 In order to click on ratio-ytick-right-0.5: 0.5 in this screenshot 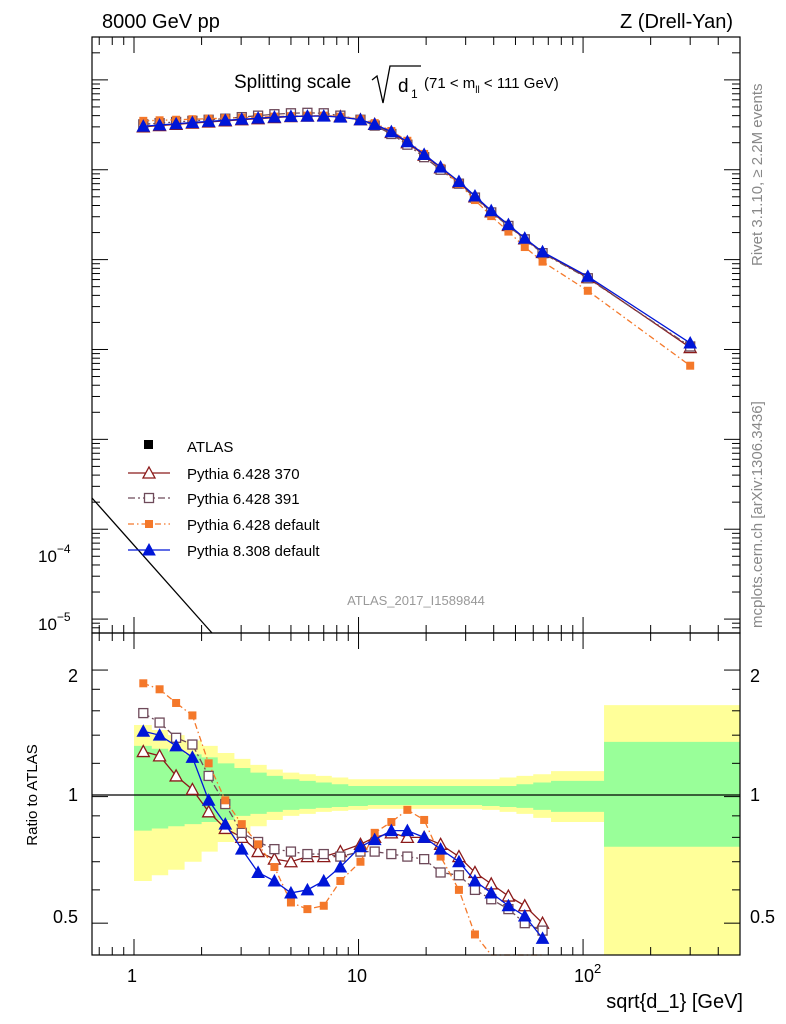, I will do `click(762, 917)`.